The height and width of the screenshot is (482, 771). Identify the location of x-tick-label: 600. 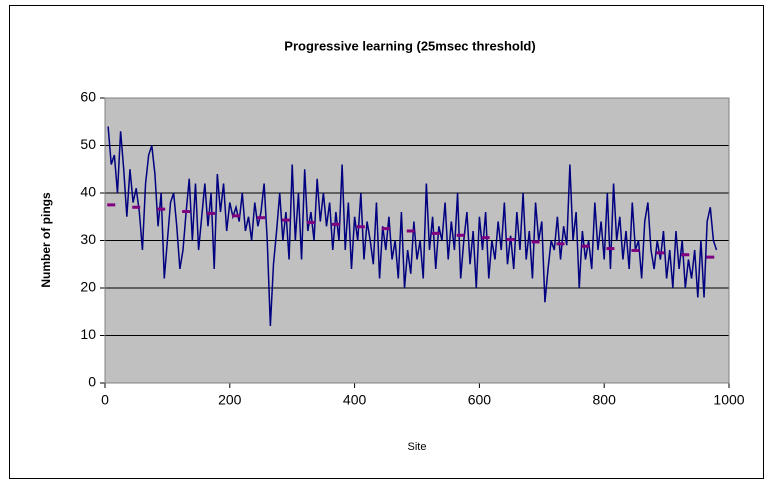
(480, 400).